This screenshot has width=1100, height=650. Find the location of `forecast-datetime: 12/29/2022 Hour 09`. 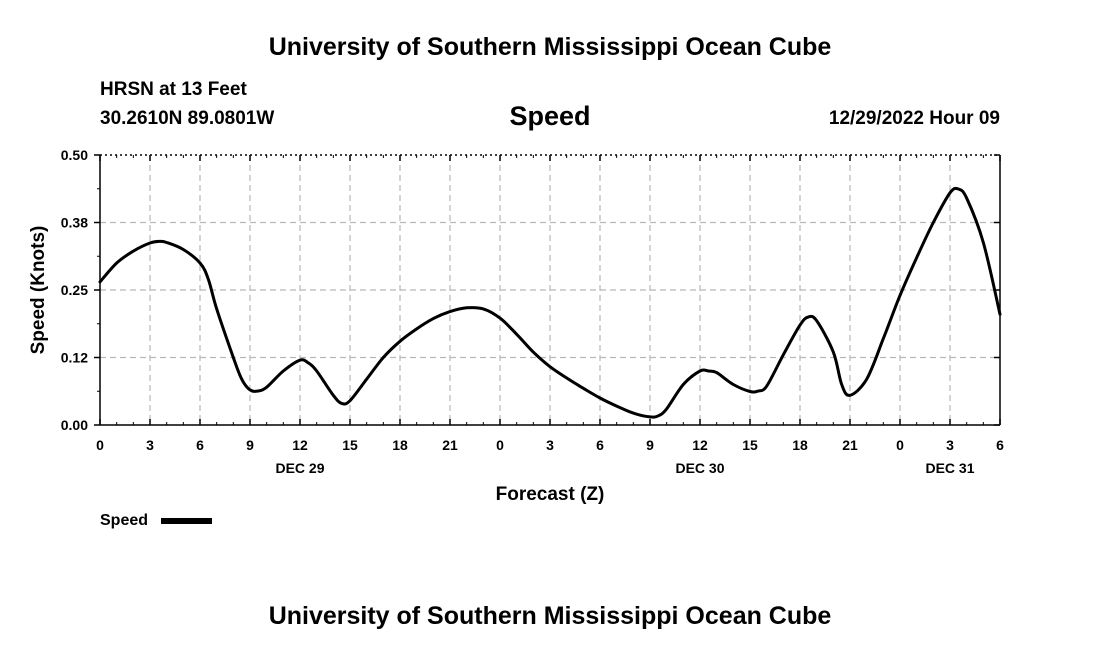

forecast-datetime: 12/29/2022 Hour 09 is located at coordinates (914, 118).